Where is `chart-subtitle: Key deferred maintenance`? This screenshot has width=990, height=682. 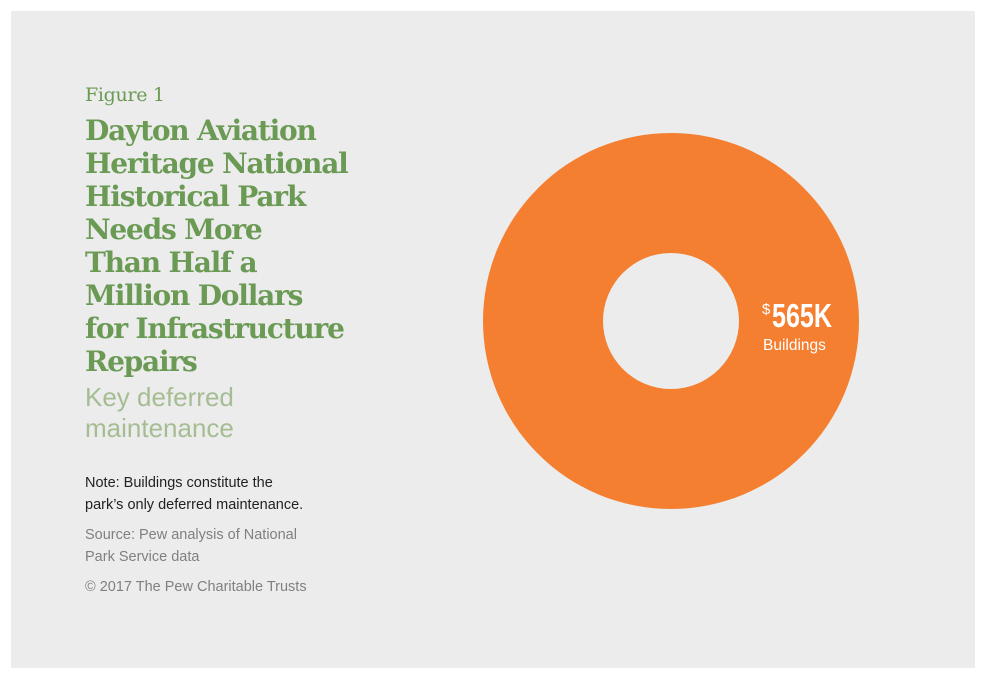 chart-subtitle: Key deferred maintenance is located at coordinates (220, 413).